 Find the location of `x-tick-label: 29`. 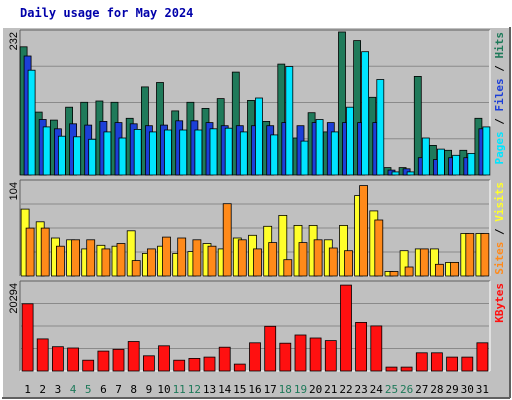

x-tick-label: 29 is located at coordinates (451, 389).